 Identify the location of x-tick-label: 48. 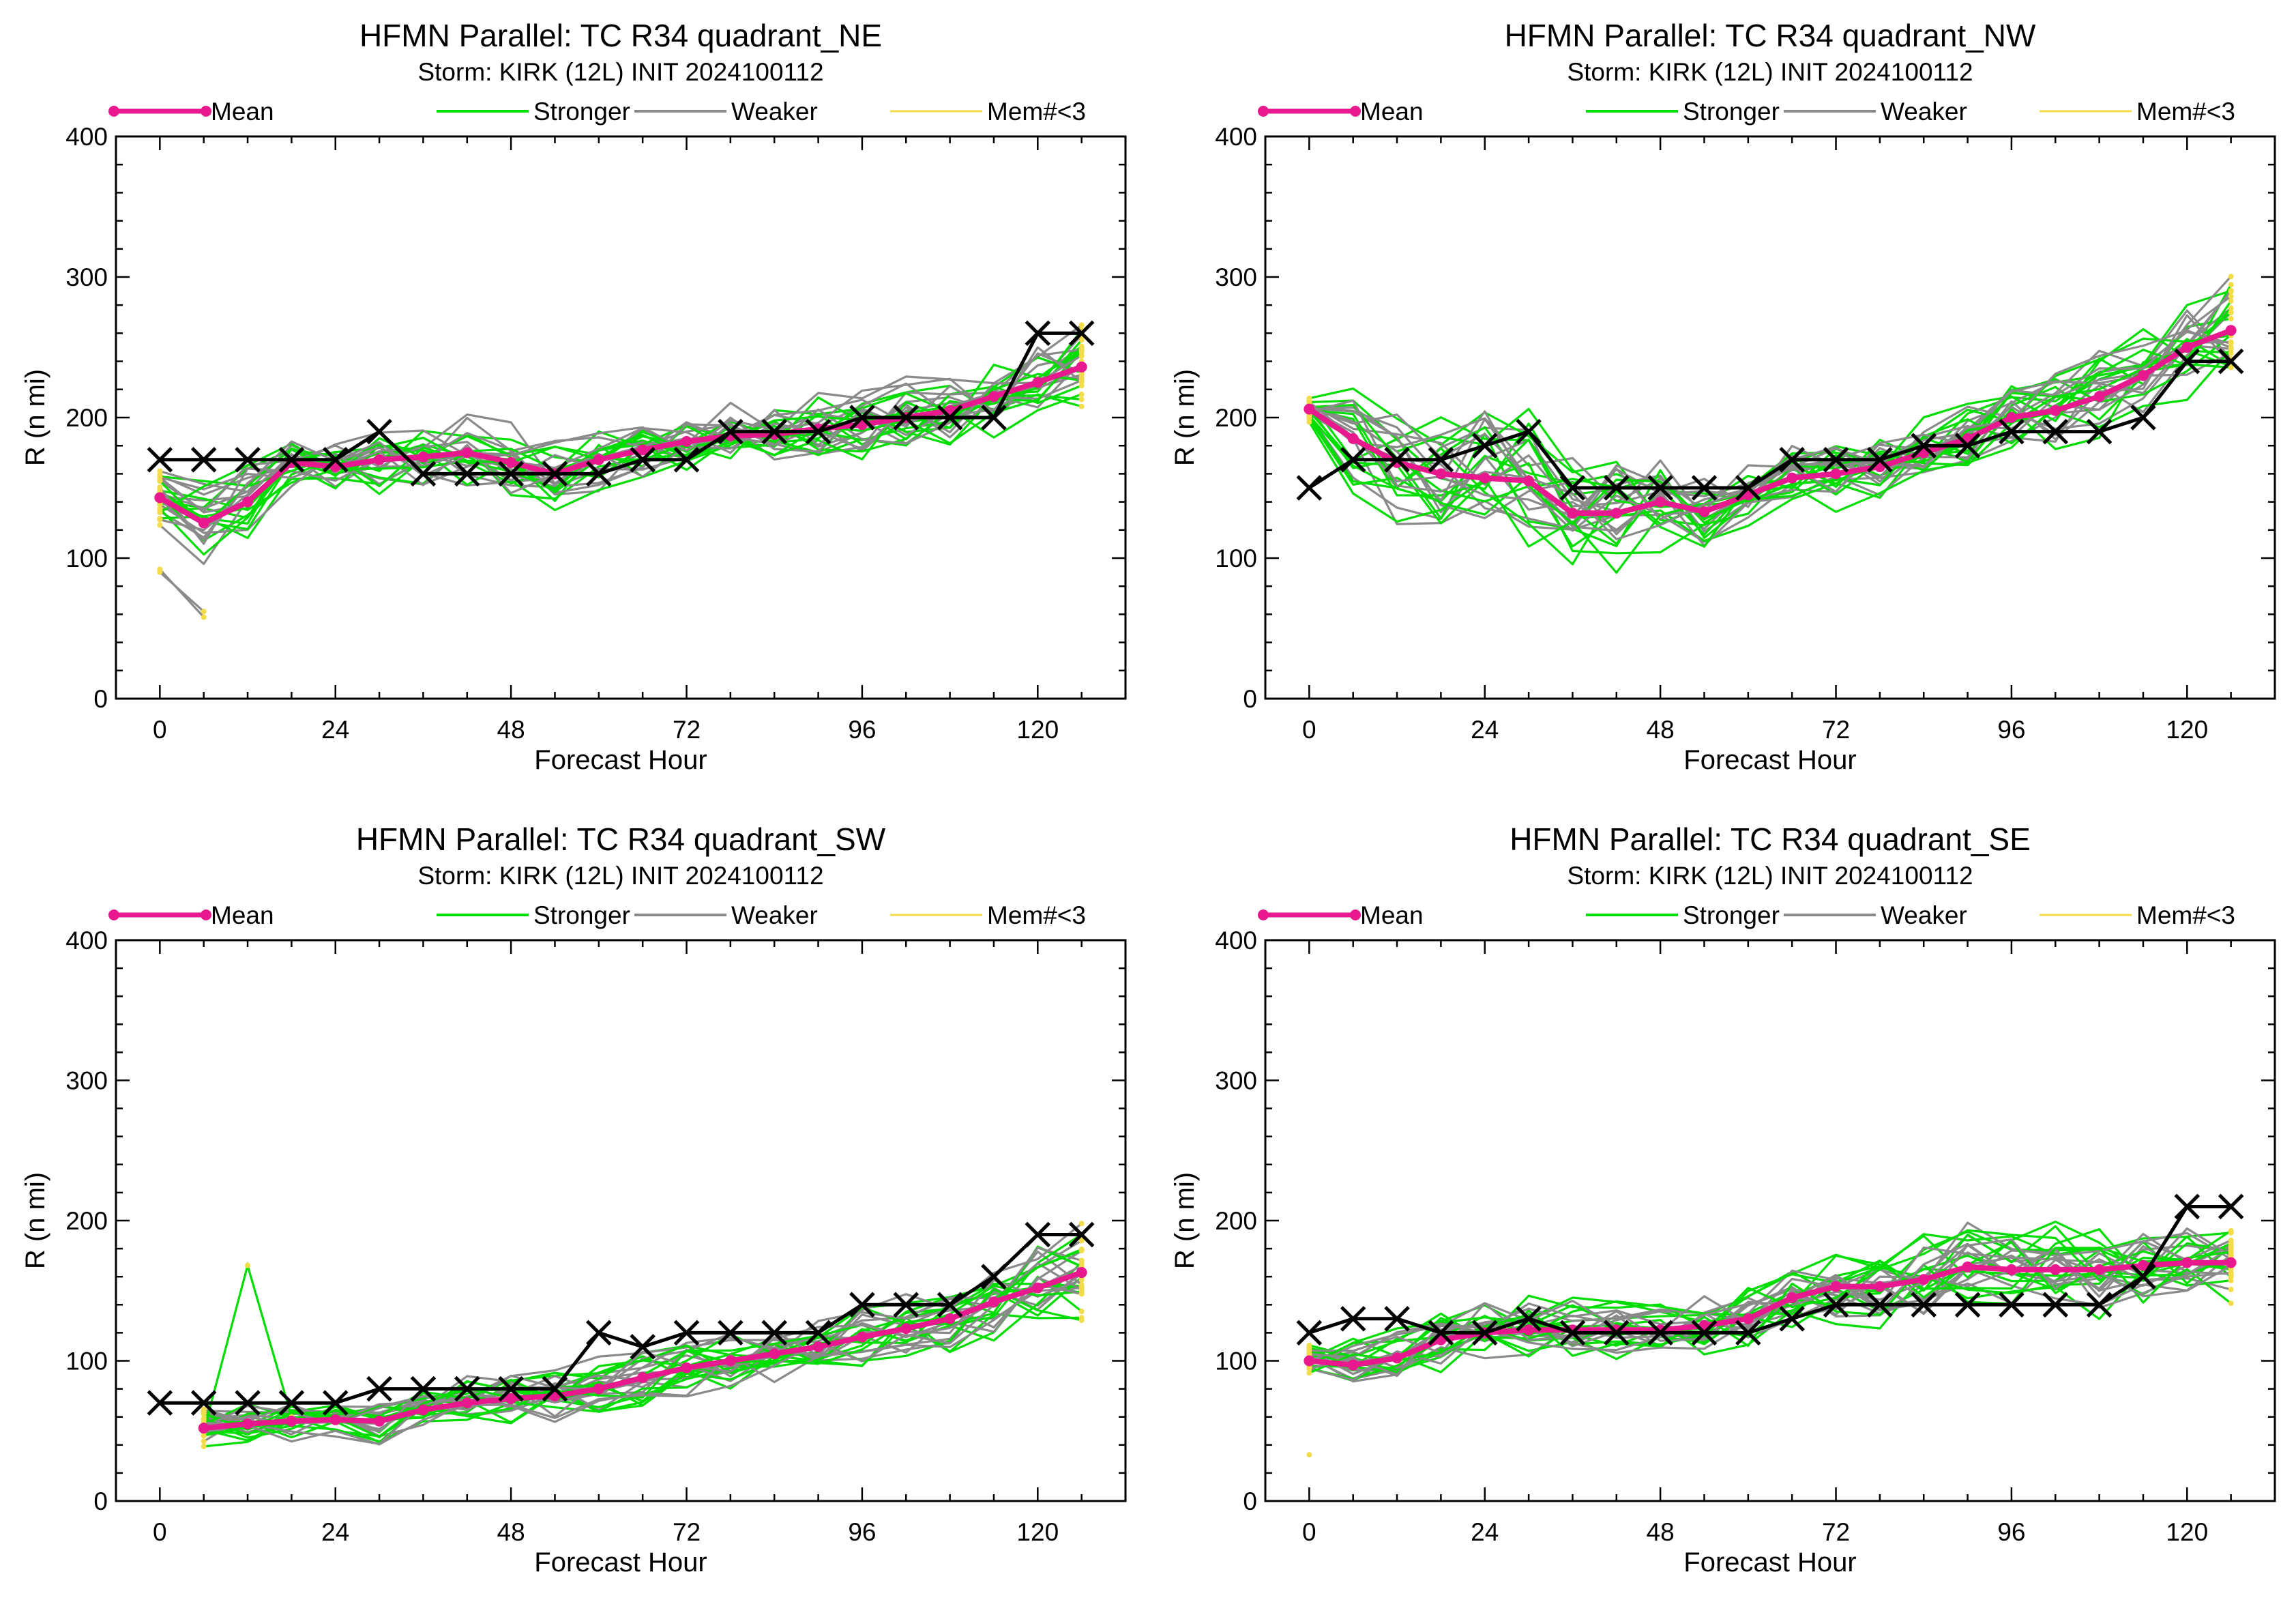
(1661, 1532).